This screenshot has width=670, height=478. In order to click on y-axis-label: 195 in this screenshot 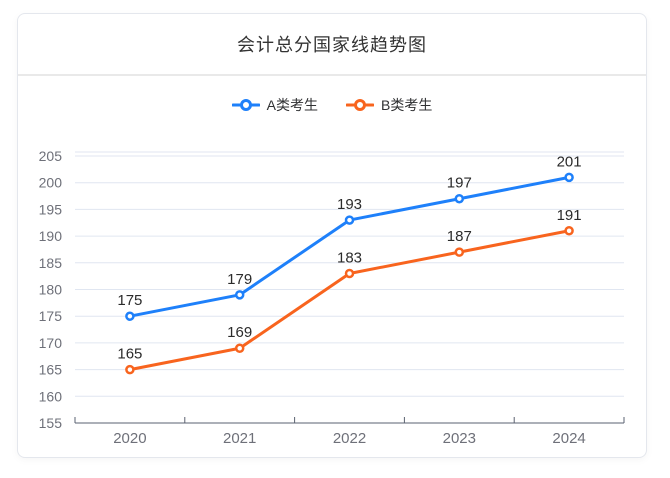, I will do `click(51, 209)`.